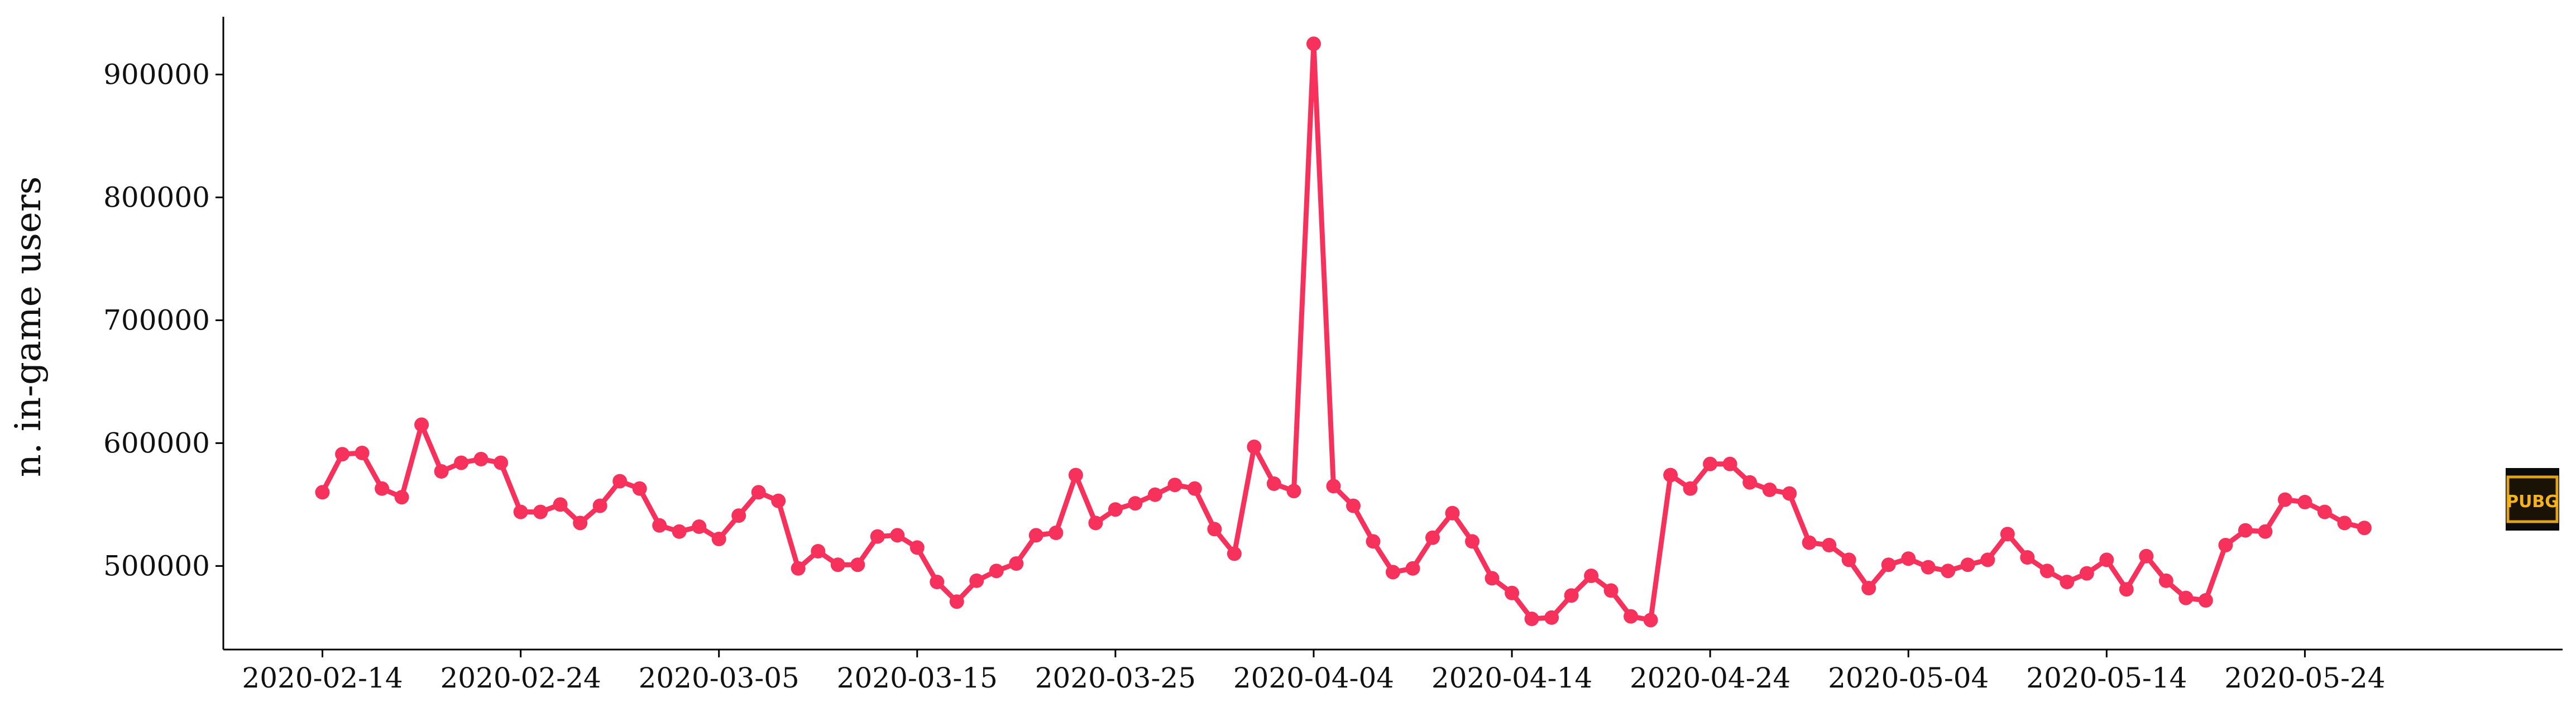 This screenshot has width=2576, height=716. I want to click on x-tick-label: 2020-04-04, so click(1313, 678).